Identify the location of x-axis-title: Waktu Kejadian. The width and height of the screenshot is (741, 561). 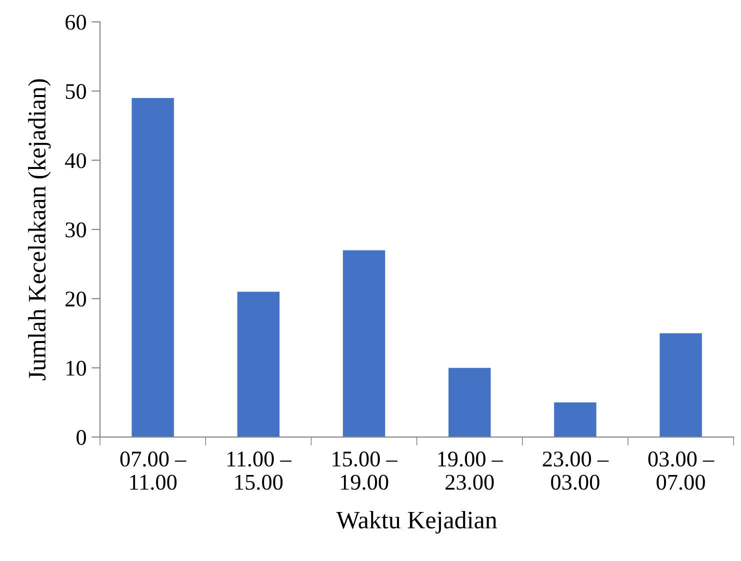
(416, 522).